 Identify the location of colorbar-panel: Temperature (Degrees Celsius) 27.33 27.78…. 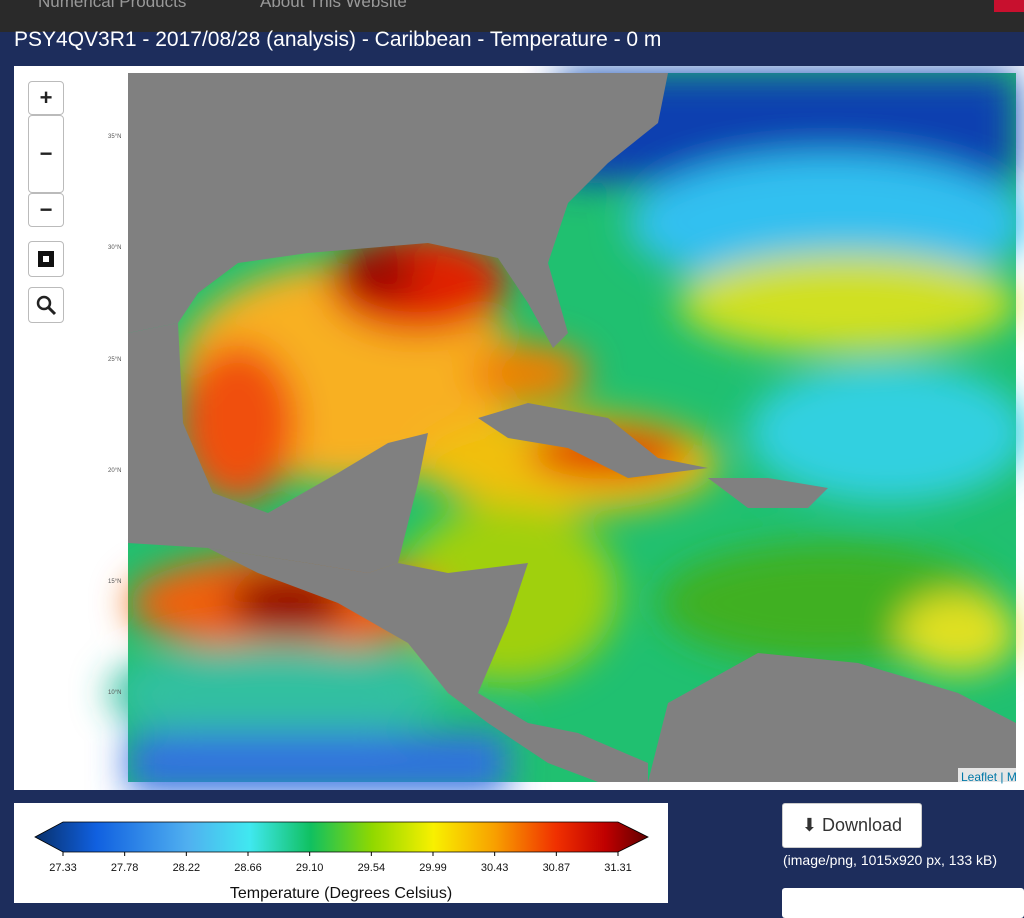
(341, 853).